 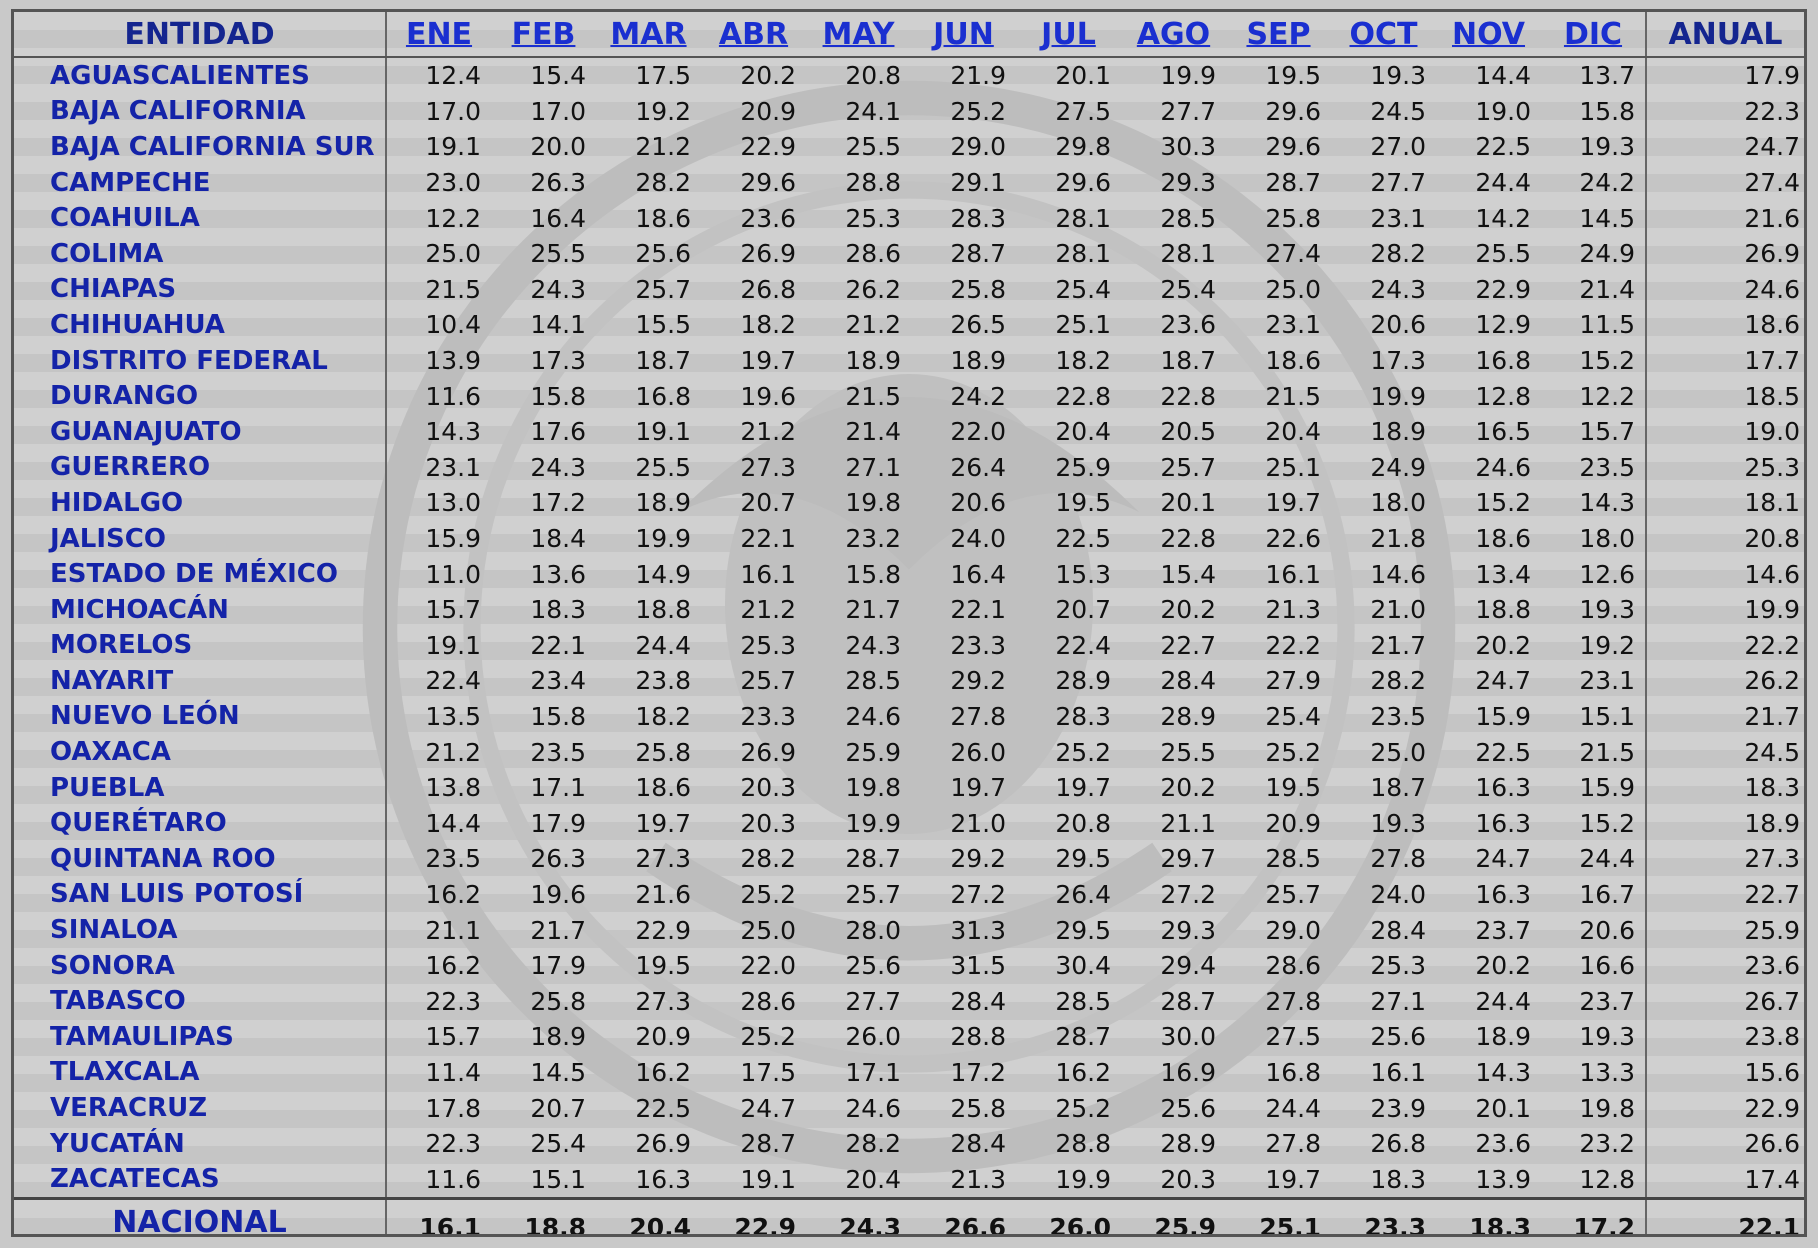 What do you see at coordinates (1607, 183) in the screenshot?
I see `month-value: 24.2` at bounding box center [1607, 183].